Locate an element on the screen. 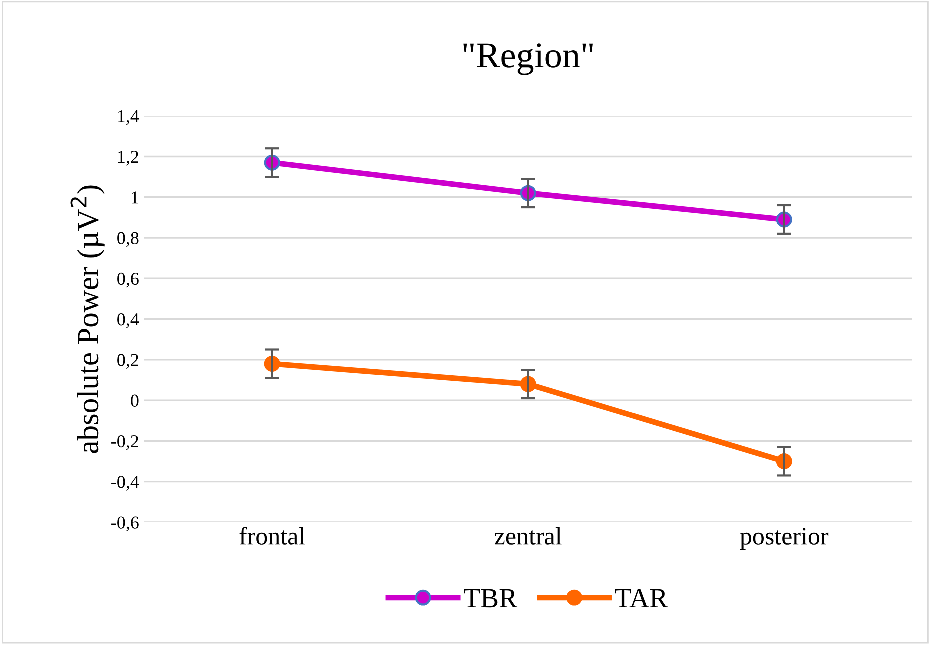 Image resolution: width=931 pixels, height=645 pixels. y-axis-title: absolute Power (µV$^{2}$) is located at coordinates (87, 320).